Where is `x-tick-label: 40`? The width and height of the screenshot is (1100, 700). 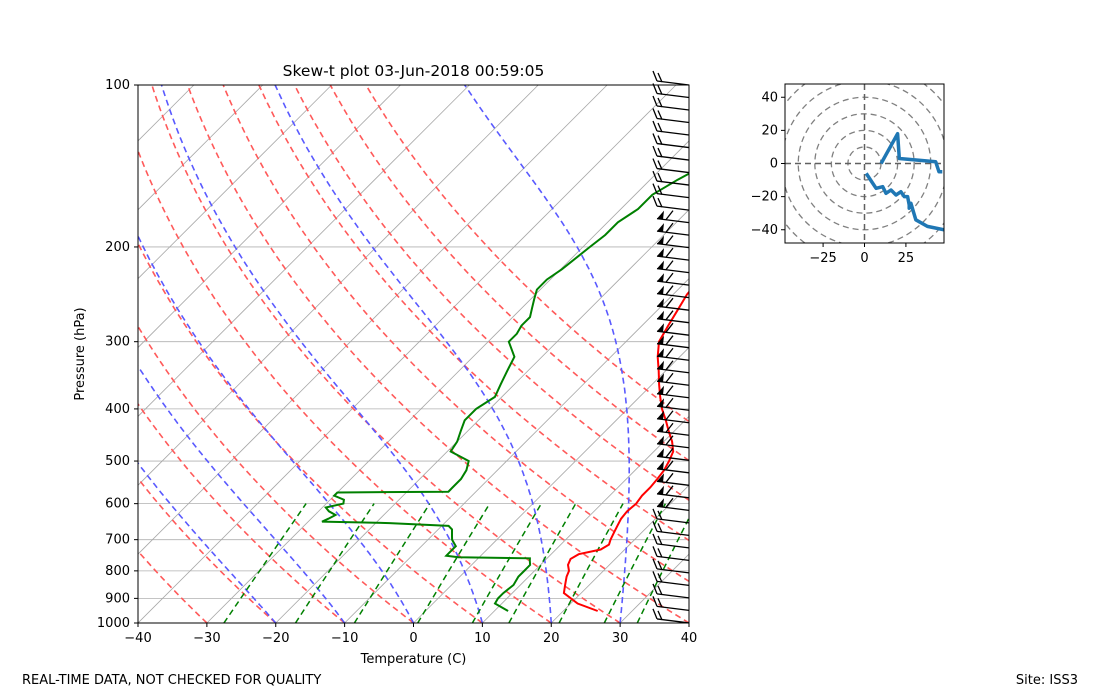 x-tick-label: 40 is located at coordinates (689, 638).